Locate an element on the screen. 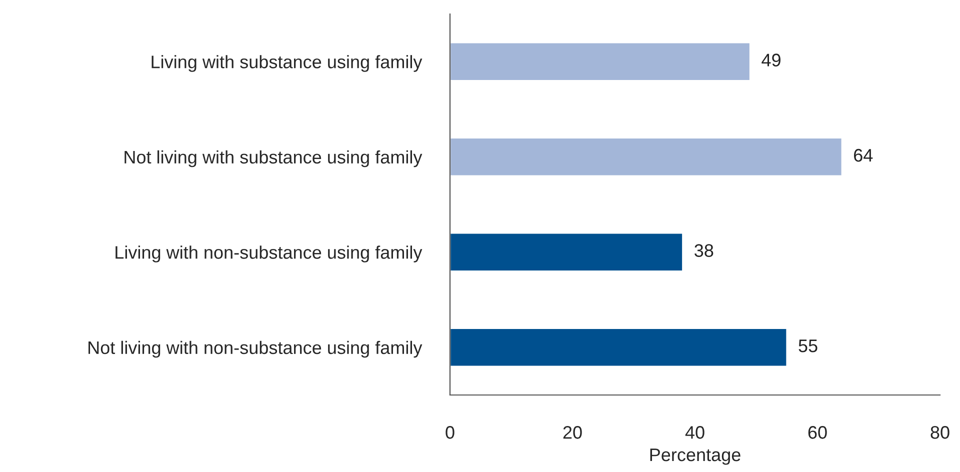 Image resolution: width=960 pixels, height=472 pixels. y-tick-label: Not living with non-substance using family is located at coordinates (255, 349).